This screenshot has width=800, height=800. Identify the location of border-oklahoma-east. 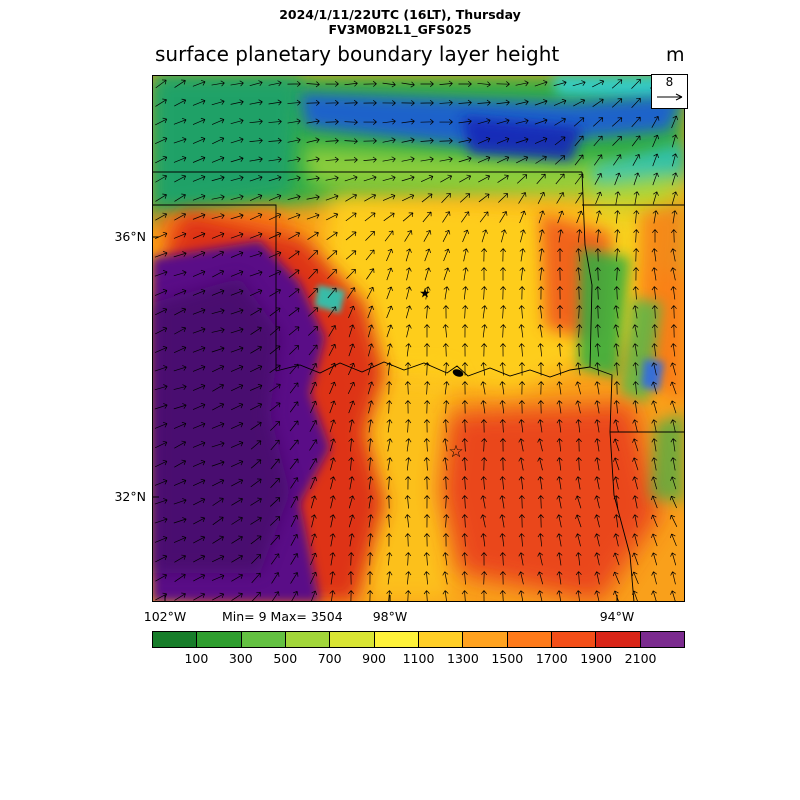
(587, 269).